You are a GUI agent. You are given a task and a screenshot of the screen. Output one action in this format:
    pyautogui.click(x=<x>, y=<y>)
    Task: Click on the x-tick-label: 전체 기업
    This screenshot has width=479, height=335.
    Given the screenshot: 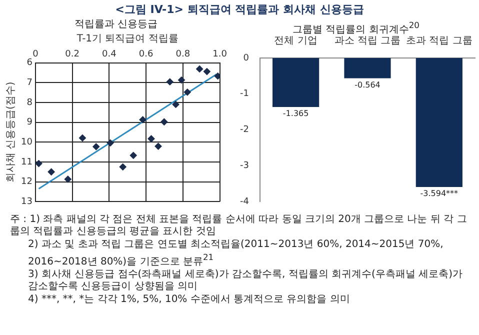 What is the action you would take?
    pyautogui.click(x=296, y=41)
    